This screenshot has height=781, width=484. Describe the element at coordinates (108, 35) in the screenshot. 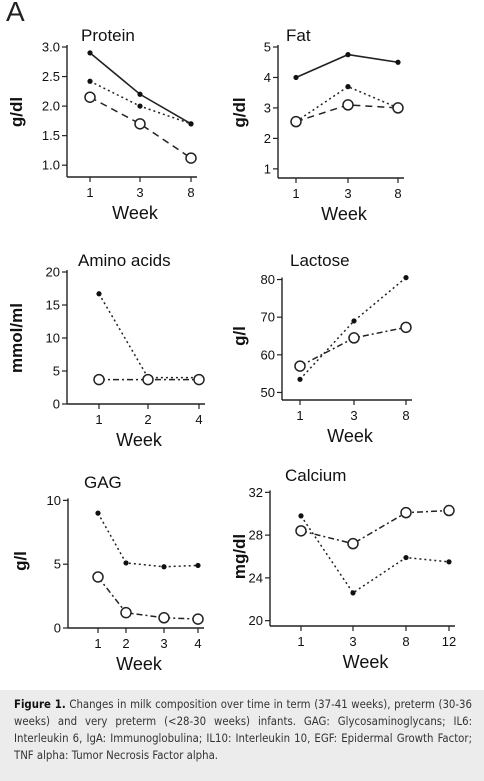

I see `chart-title: Protein` at that location.